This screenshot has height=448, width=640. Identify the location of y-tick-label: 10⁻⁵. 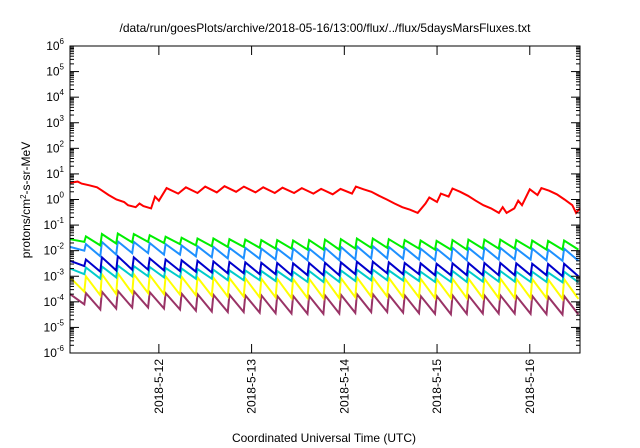
(54, 326).